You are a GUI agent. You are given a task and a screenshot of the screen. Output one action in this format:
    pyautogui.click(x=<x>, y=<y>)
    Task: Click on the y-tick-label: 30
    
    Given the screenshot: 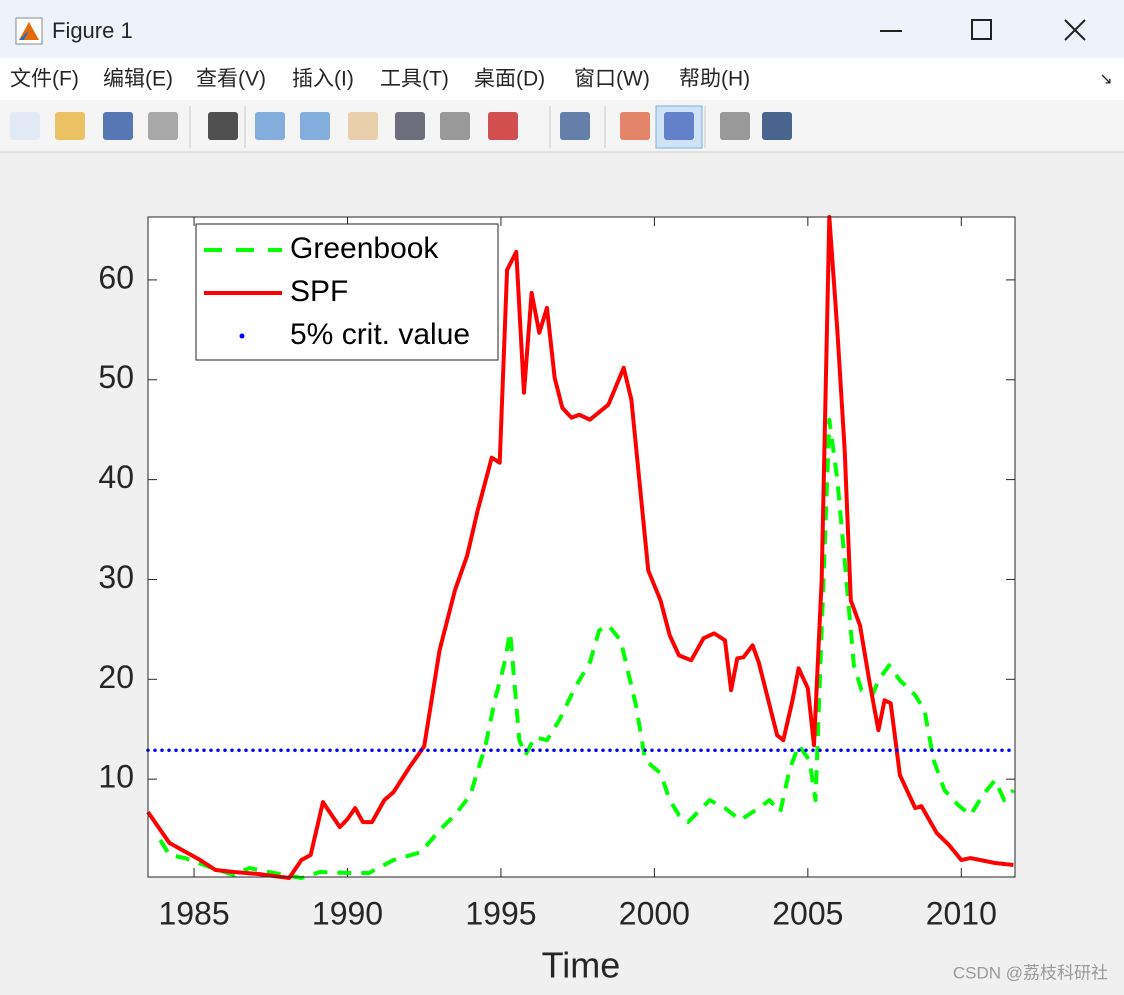 What is the action you would take?
    pyautogui.click(x=116, y=577)
    